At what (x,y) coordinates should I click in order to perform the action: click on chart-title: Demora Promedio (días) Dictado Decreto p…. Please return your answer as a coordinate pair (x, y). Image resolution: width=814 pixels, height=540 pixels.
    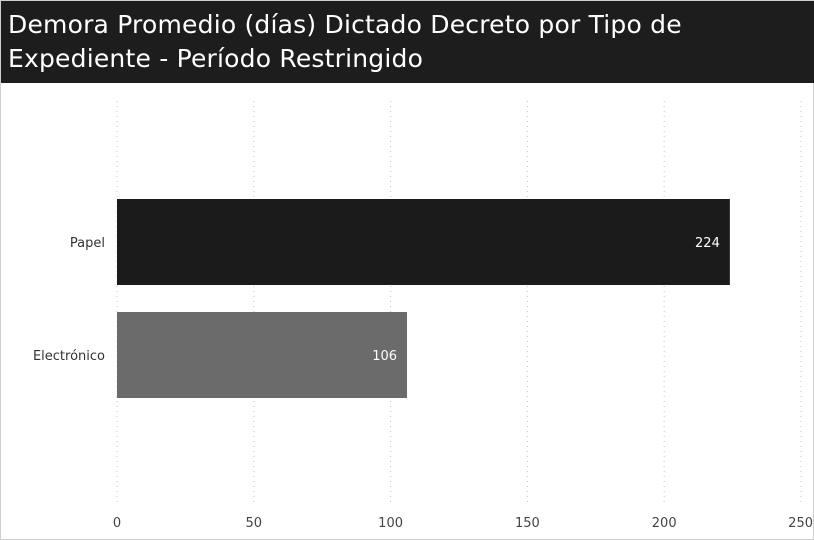
    Looking at the image, I should click on (345, 41).